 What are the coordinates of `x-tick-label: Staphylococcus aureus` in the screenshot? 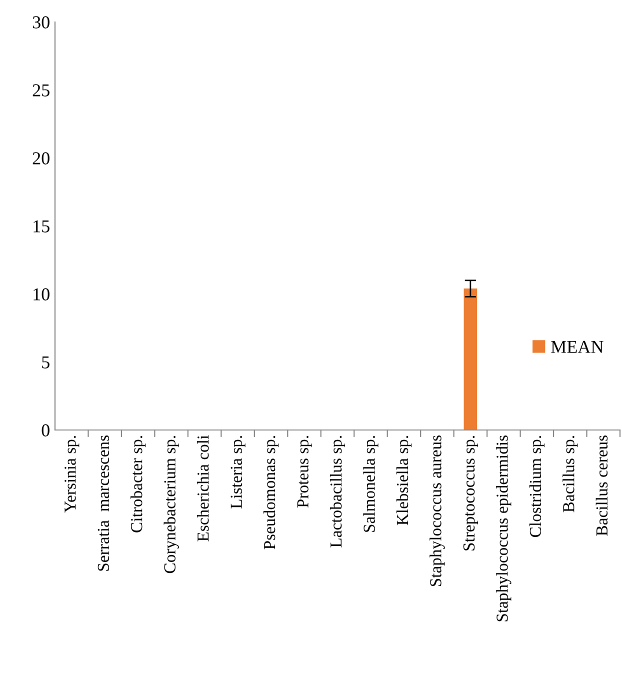 It's located at (437, 511).